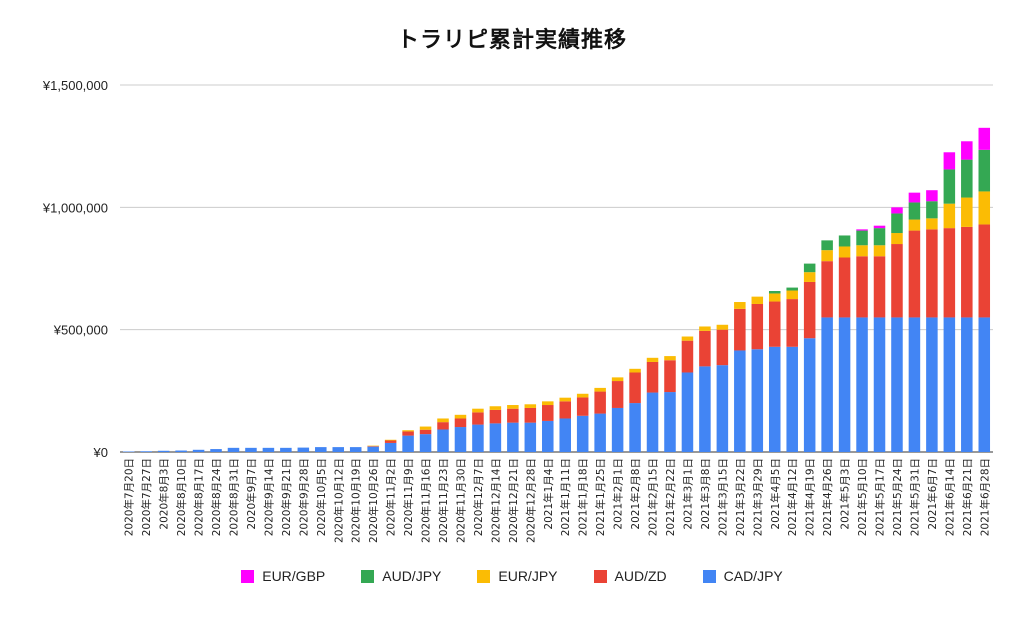 The image size is (1024, 619). I want to click on x-tick-label: 2021年5月31日, so click(914, 497).